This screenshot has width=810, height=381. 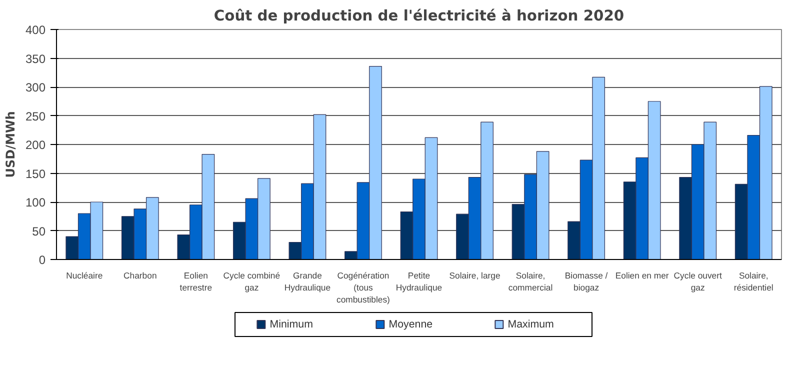 I want to click on legend-label: Minimum, so click(x=292, y=324).